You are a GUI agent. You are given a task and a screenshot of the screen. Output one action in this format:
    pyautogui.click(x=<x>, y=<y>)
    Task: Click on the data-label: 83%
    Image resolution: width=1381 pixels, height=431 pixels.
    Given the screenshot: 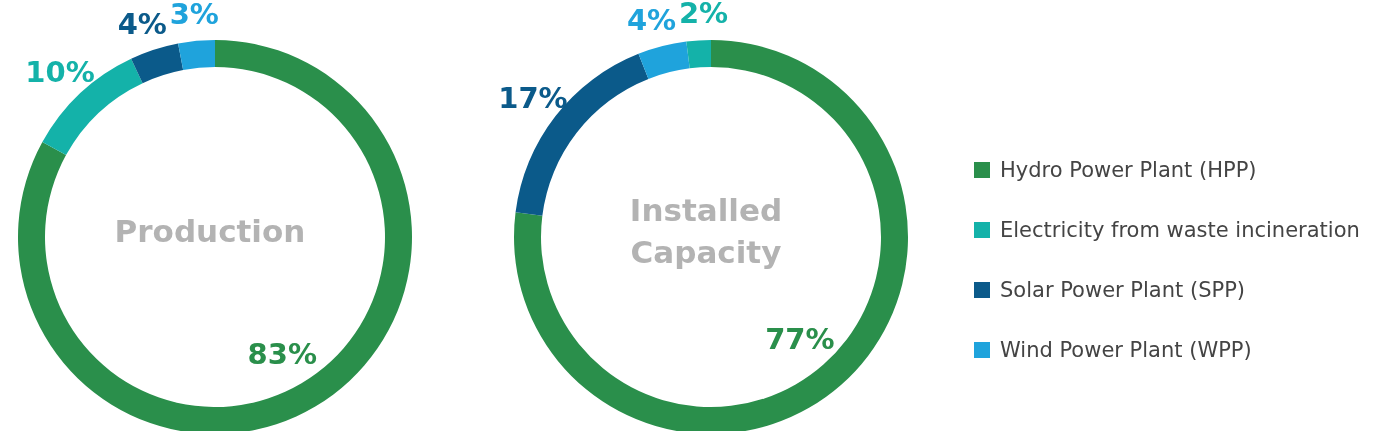 What is the action you would take?
    pyautogui.click(x=282, y=354)
    